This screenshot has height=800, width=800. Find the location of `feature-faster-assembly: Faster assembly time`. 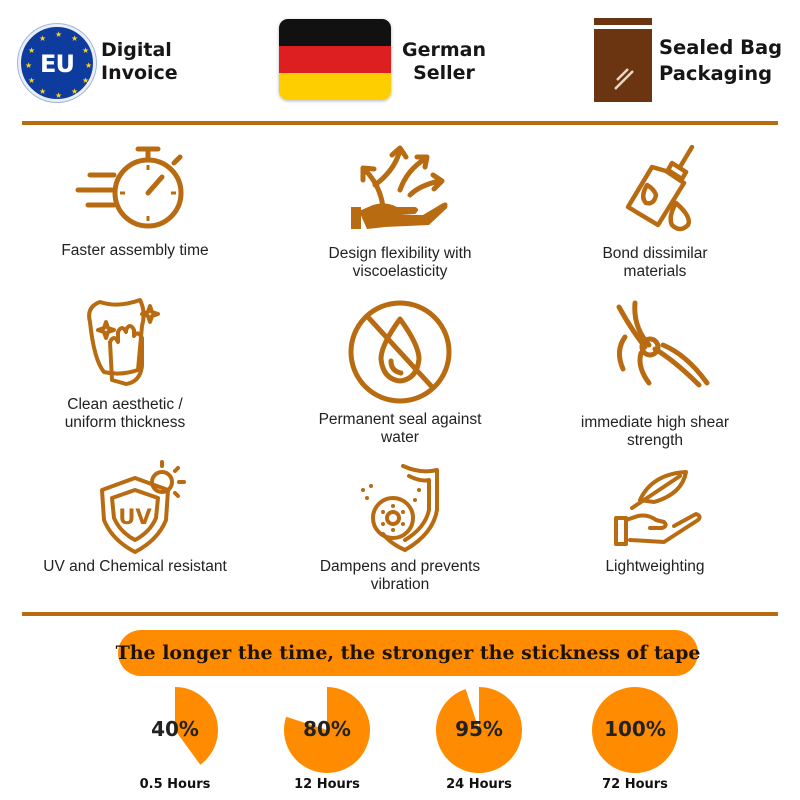

feature-faster-assembly: Faster assembly time is located at coordinates (135, 207).